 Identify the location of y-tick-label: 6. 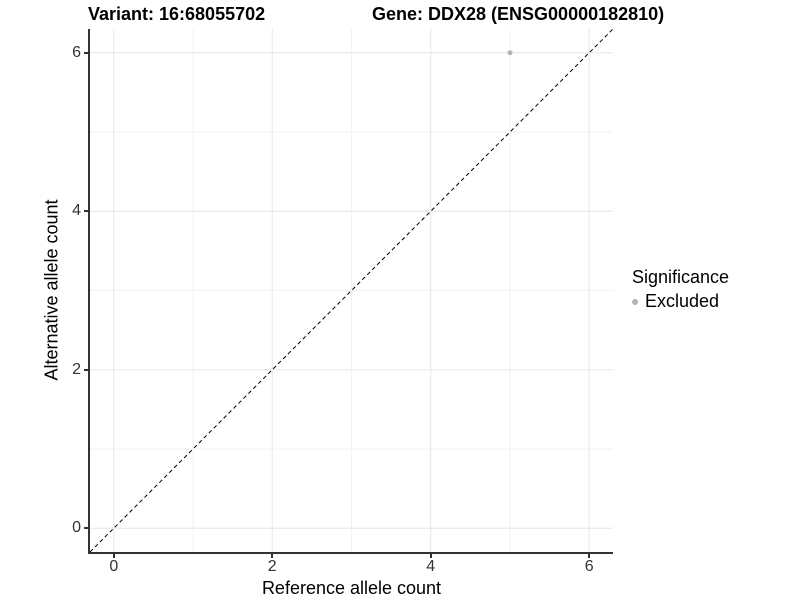
(76, 52).